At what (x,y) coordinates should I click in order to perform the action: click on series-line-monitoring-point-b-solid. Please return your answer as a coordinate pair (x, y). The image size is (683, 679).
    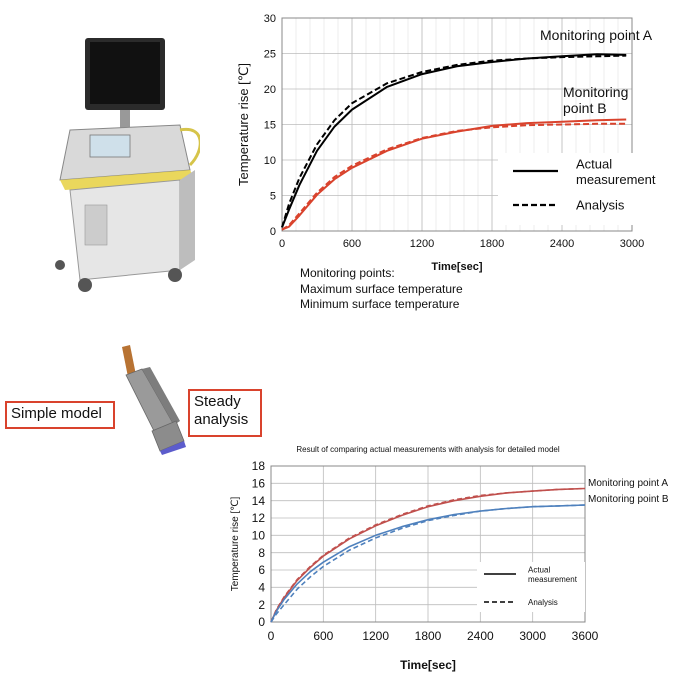
    Looking at the image, I should click on (454, 174).